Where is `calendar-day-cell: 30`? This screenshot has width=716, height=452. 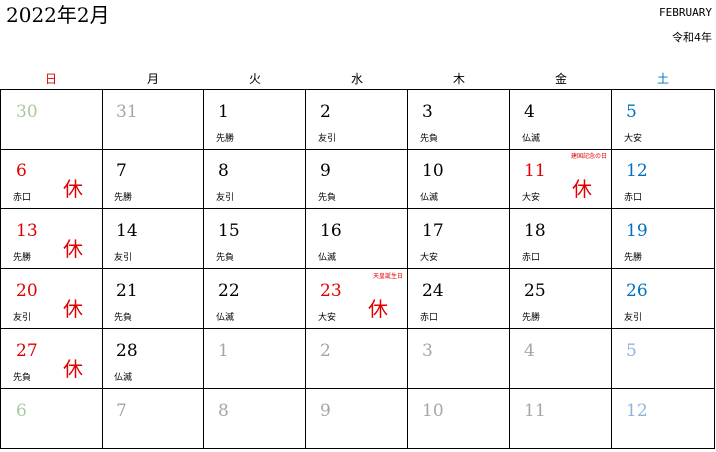
calendar-day-cell: 30 is located at coordinates (51, 119).